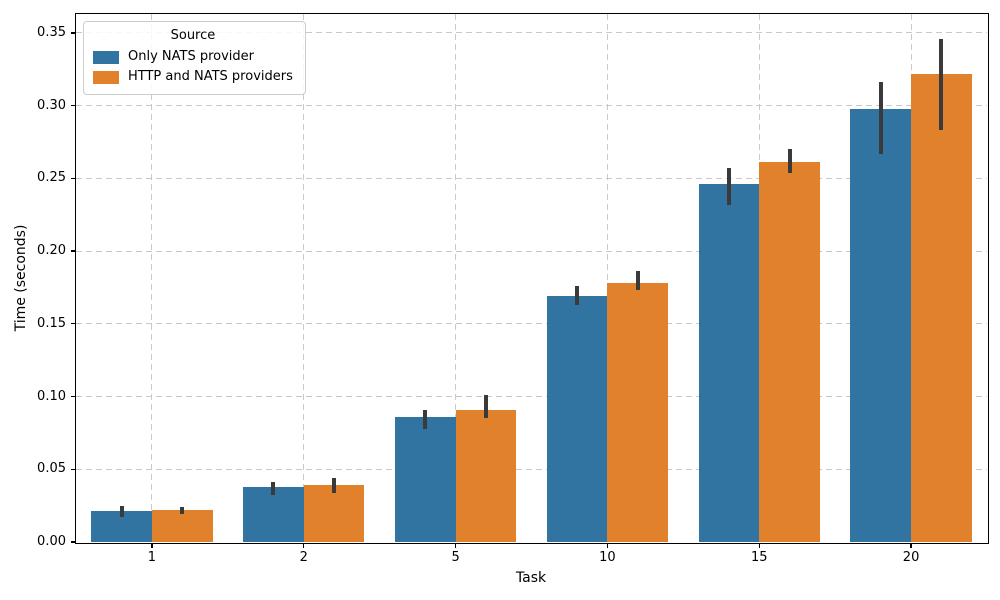  I want to click on legend-label-http-nats: HTTP and NATS providers, so click(210, 76).